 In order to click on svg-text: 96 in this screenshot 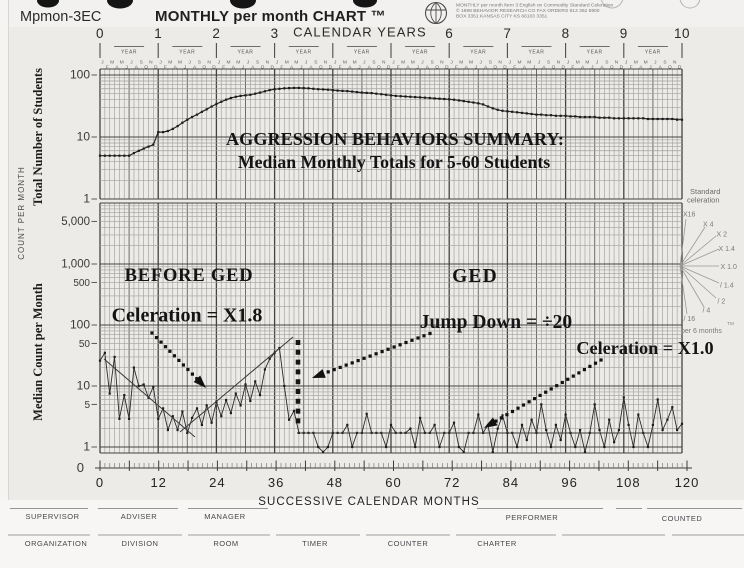, I will do `click(569, 482)`.